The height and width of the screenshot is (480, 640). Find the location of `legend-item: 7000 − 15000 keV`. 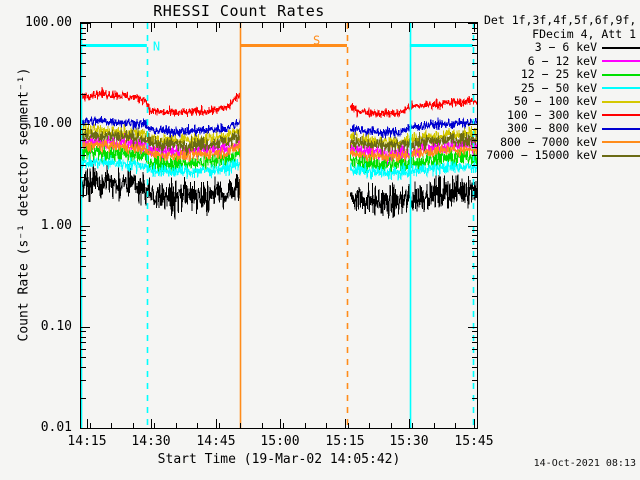

legend-item: 7000 − 15000 keV is located at coordinates (562, 155).